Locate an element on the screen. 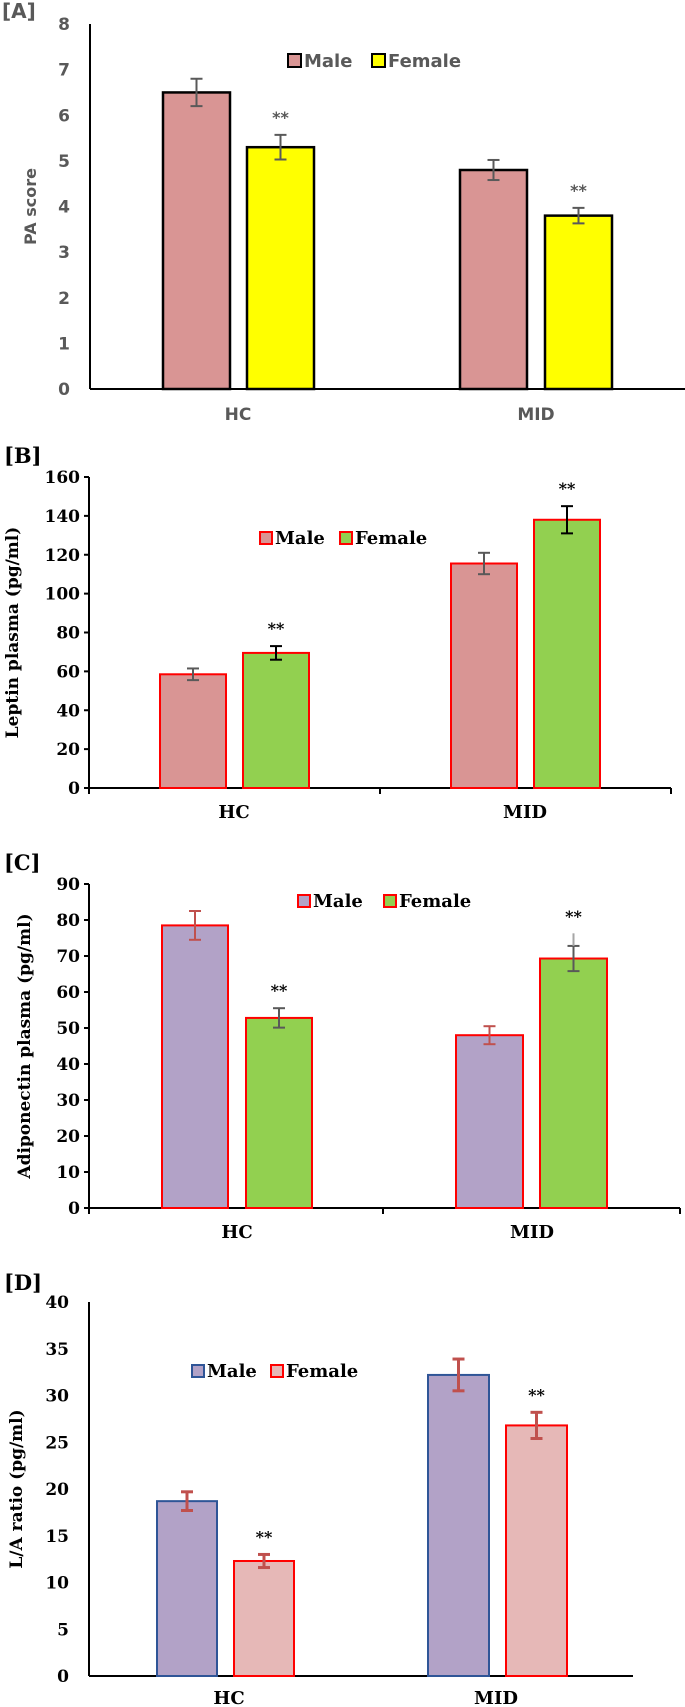 Image resolution: width=685 pixels, height=1707 pixels. panel-label: [A] is located at coordinates (19, 11).